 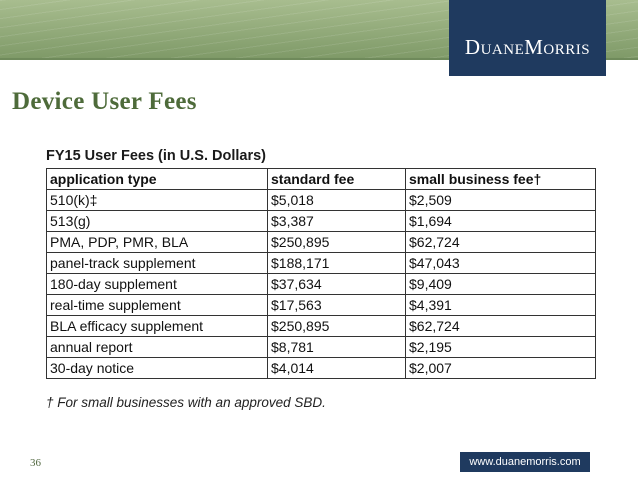 I want to click on table-row: panel-track supplement $188,171 $47,043, so click(x=321, y=263).